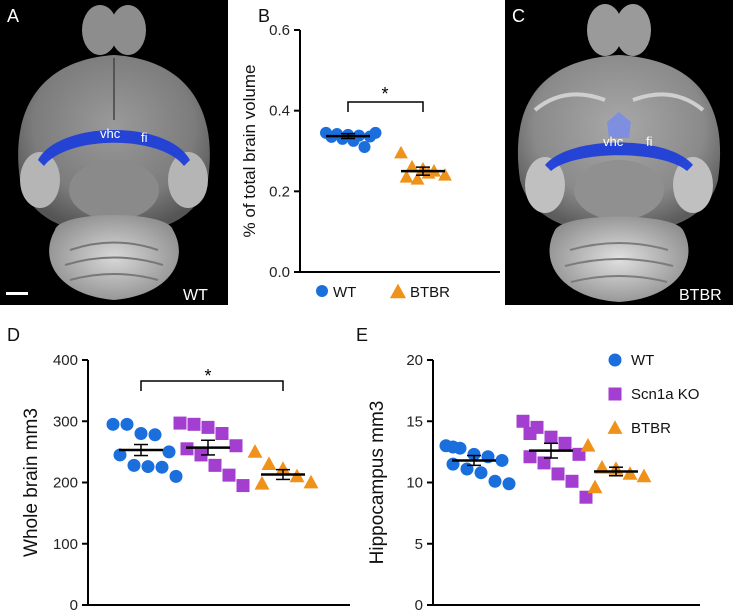  I want to click on y-axis-label: Whole brain mm3, so click(31, 482).